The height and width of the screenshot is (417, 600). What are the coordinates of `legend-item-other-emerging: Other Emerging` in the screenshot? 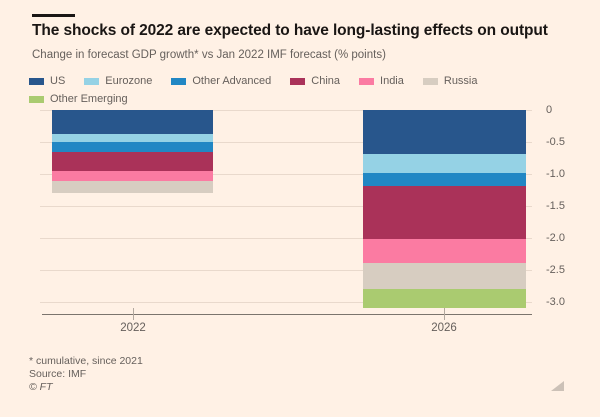 It's located at (78, 99).